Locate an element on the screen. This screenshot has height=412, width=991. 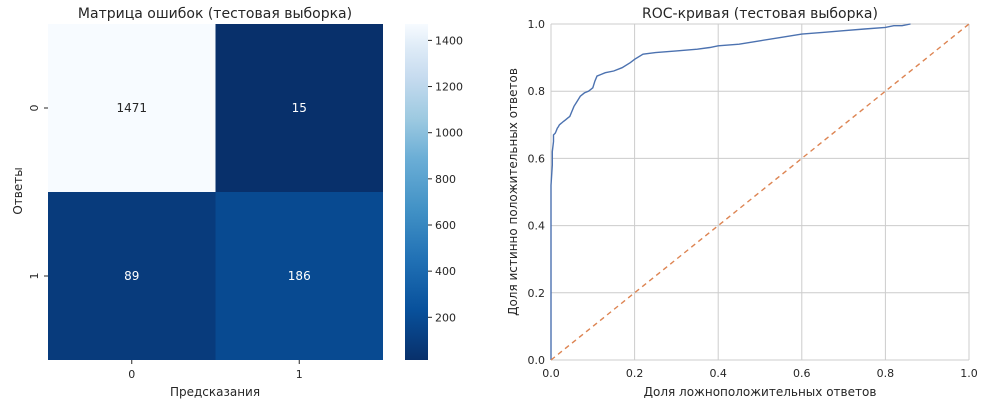
colorbar-tick-label: 200 is located at coordinates (445, 317).